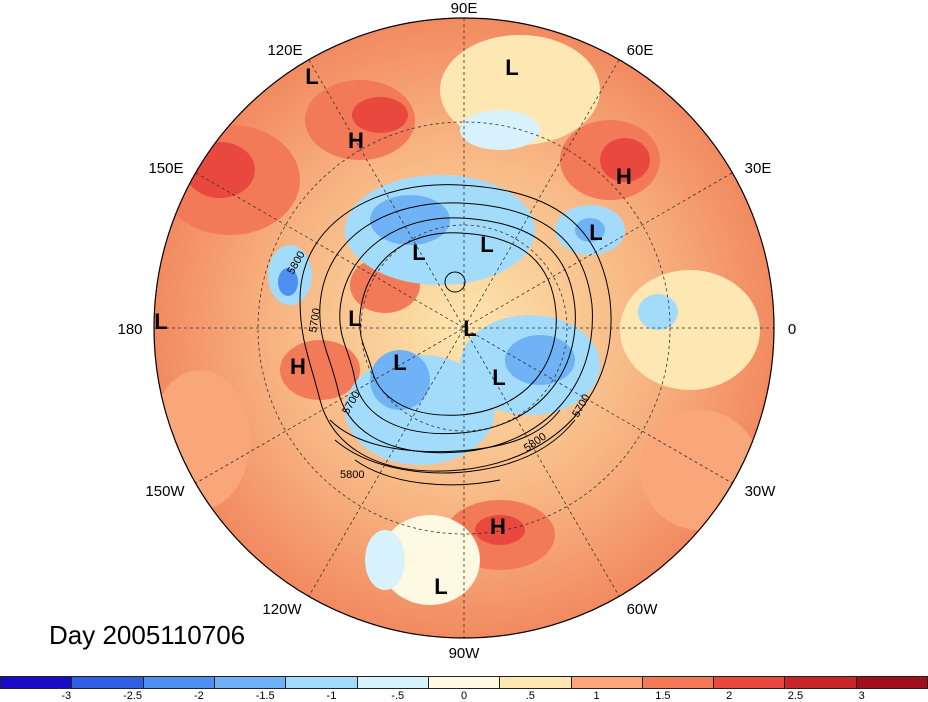  I want to click on contour-label: 5800, so click(352, 475).